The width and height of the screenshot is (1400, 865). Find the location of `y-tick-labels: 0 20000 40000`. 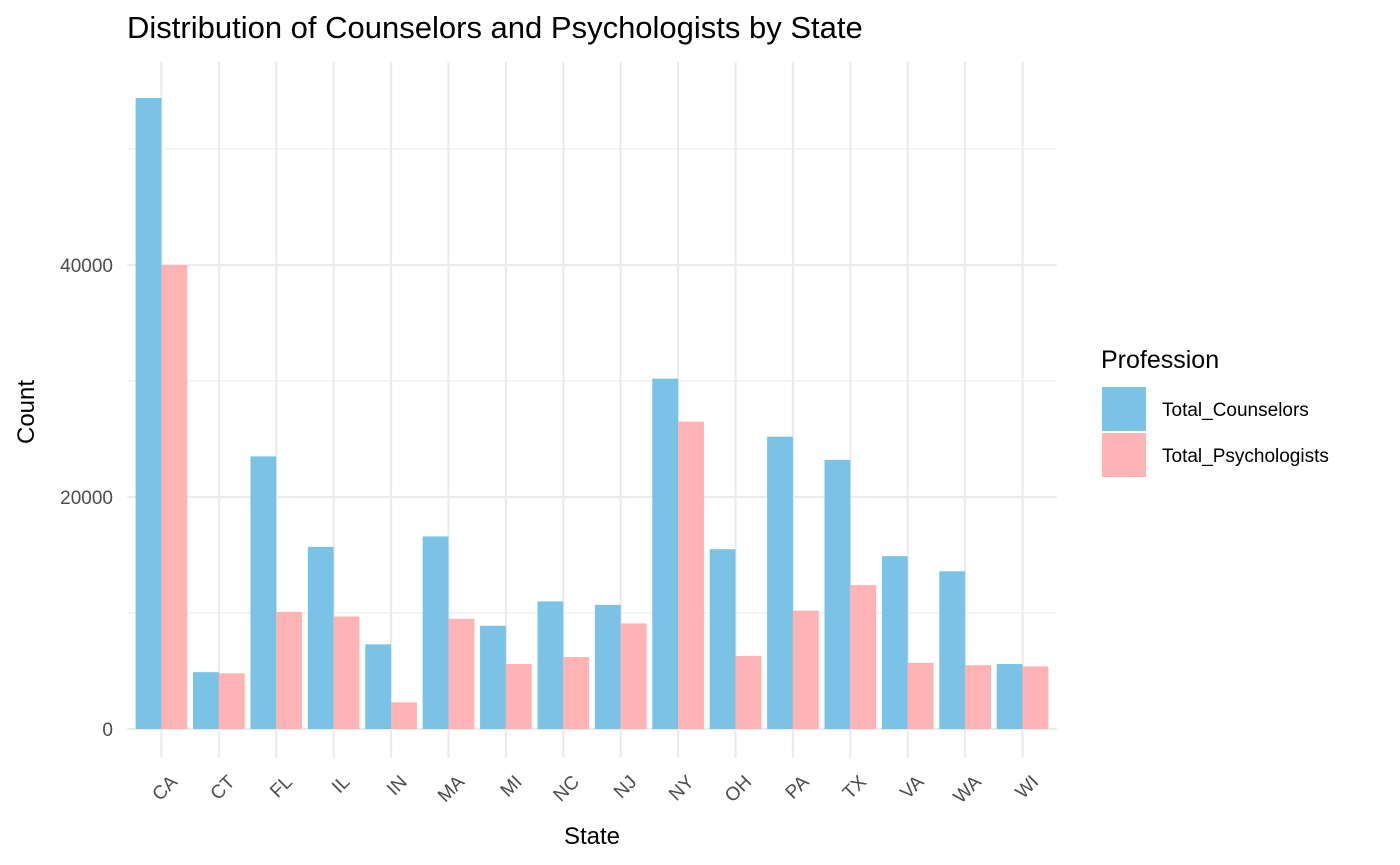

y-tick-labels: 0 20000 40000 is located at coordinates (86, 498).